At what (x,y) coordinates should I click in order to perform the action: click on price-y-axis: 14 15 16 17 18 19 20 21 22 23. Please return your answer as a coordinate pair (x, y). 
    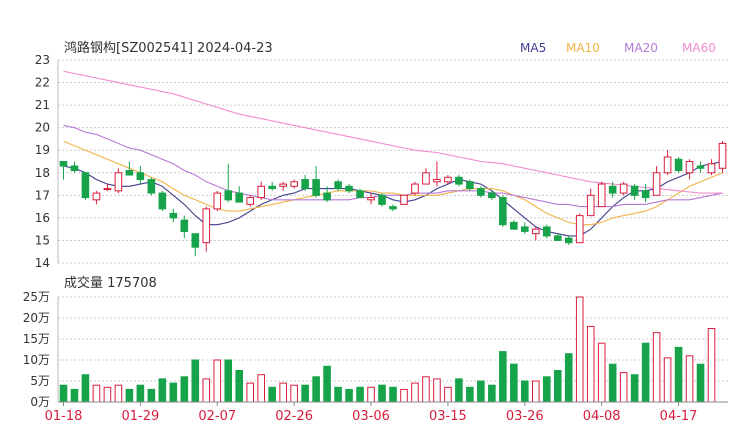
    Looking at the image, I should click on (47, 161).